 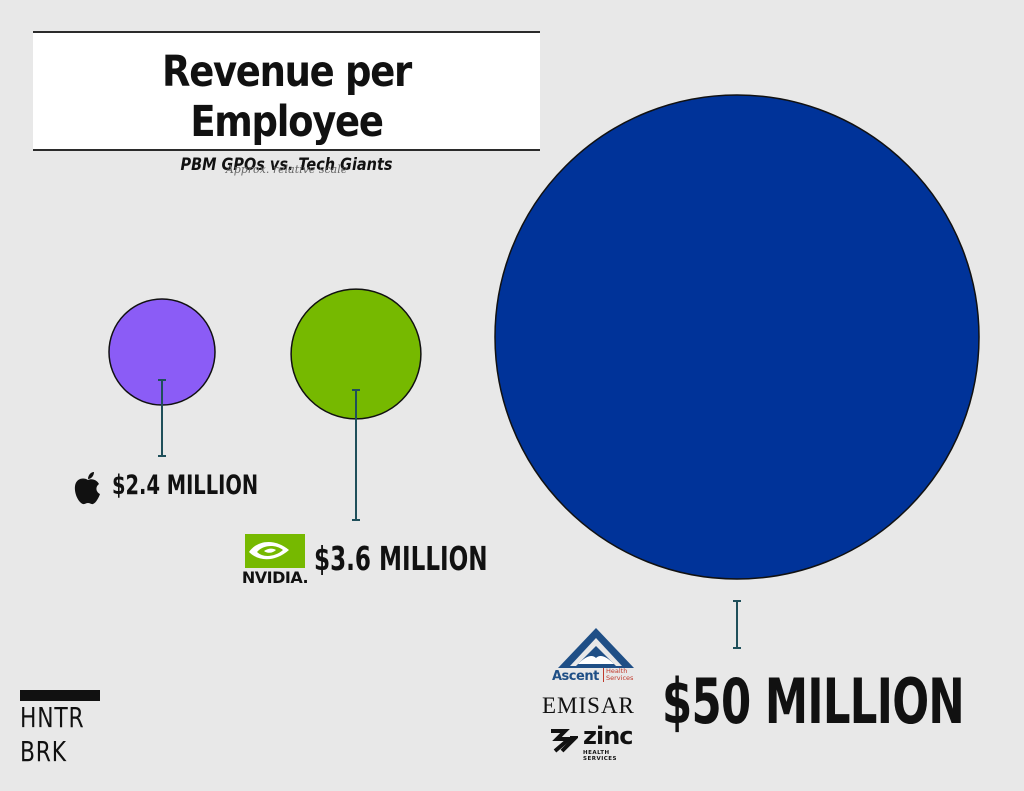 What do you see at coordinates (60, 695) in the screenshot?
I see `brand-bar` at bounding box center [60, 695].